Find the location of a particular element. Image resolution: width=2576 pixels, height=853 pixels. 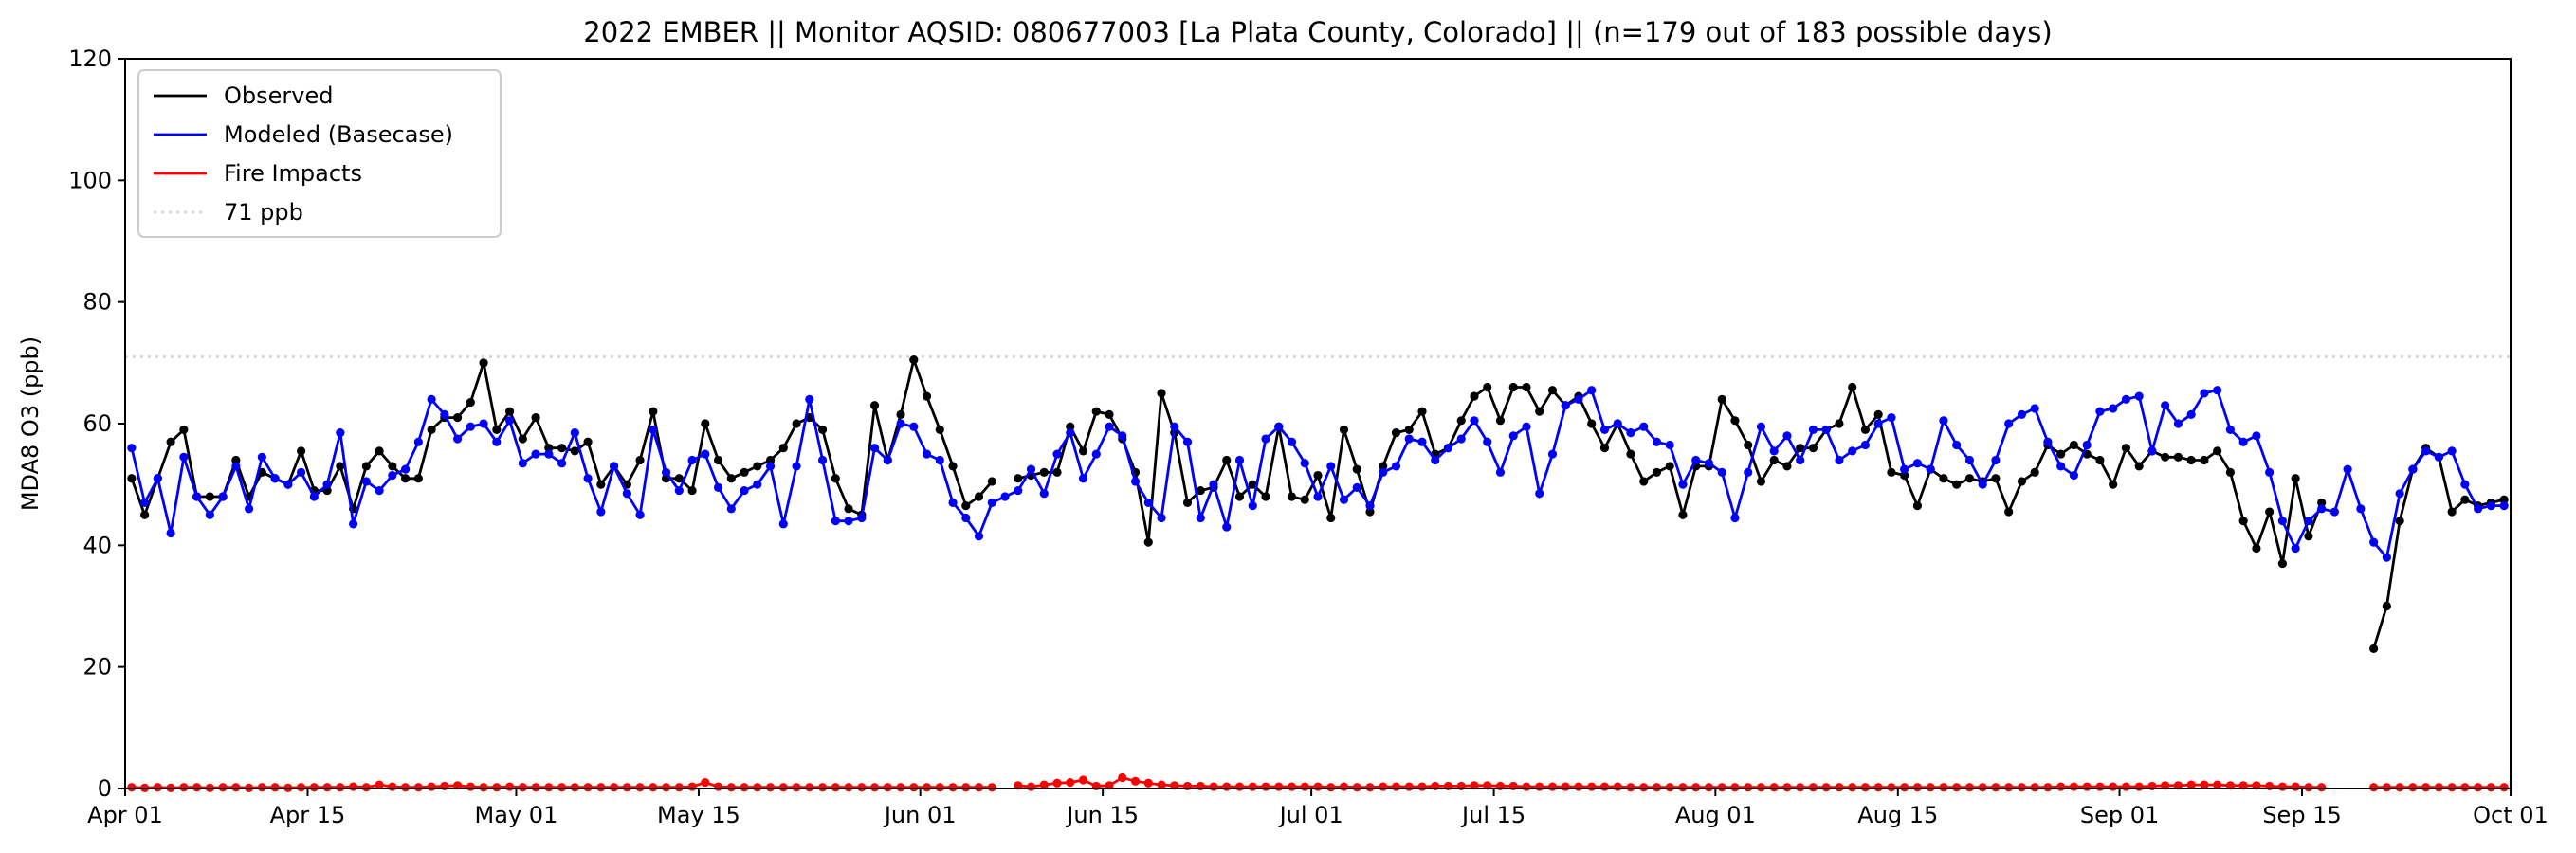

x-tick-label: Aug 15 is located at coordinates (1897, 815).